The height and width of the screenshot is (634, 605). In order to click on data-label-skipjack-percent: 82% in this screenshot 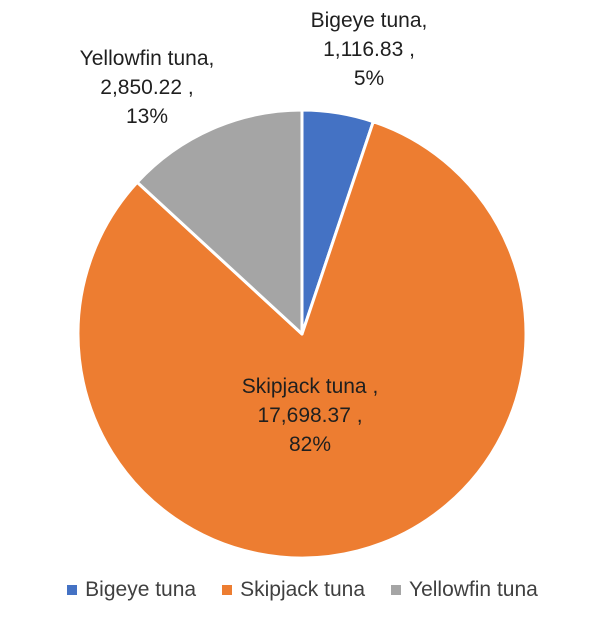, I will do `click(310, 444)`.